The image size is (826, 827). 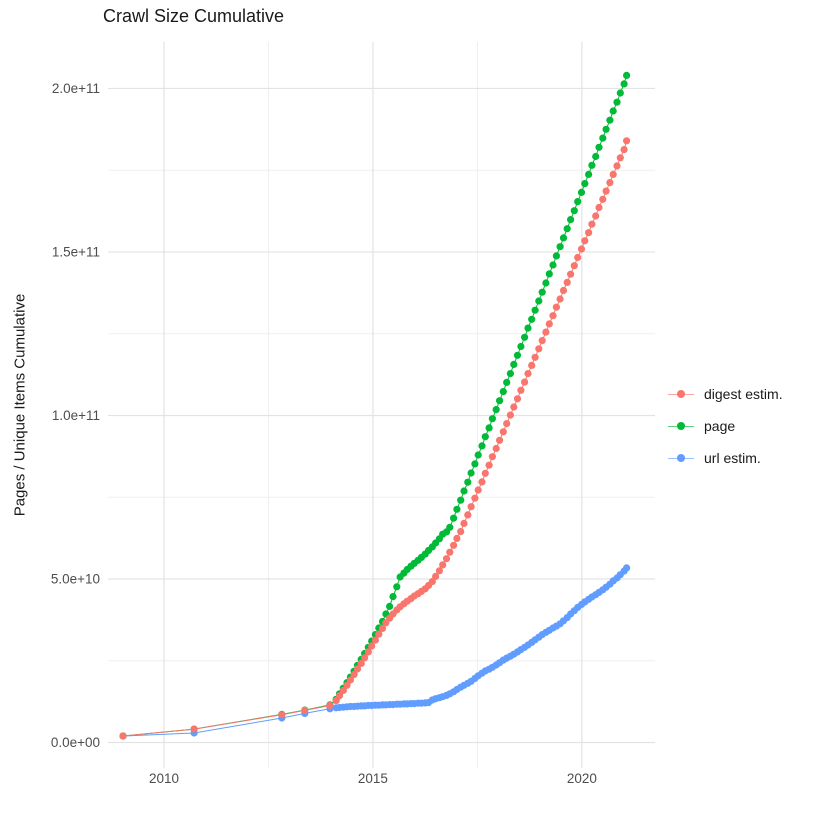 What do you see at coordinates (76, 415) in the screenshot?
I see `y-tick-label: 1.0e+11` at bounding box center [76, 415].